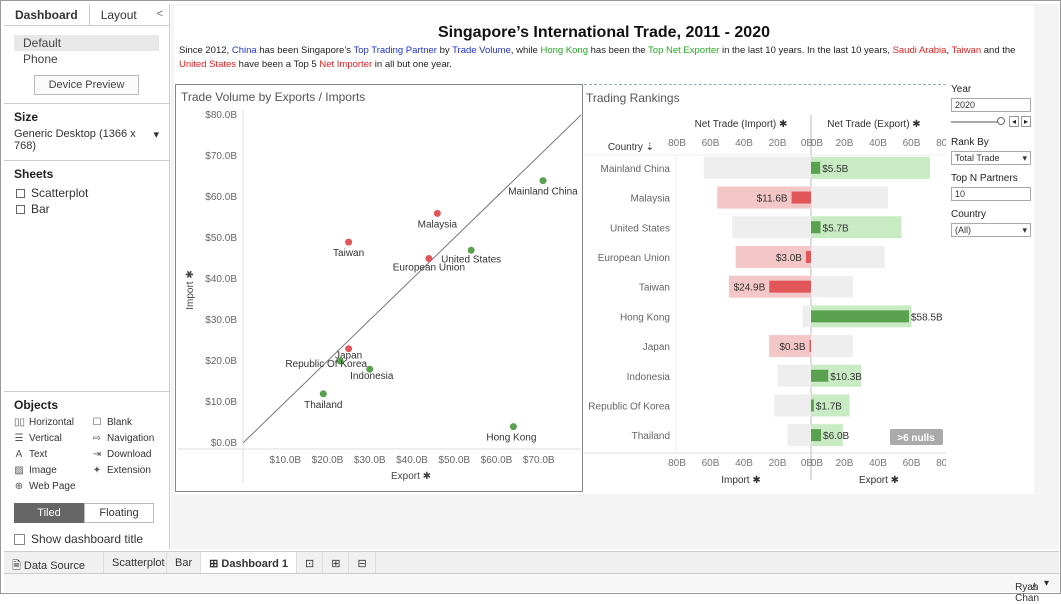 The height and width of the screenshot is (604, 1061). I want to click on bottom-tick-right: 0B, so click(817, 463).